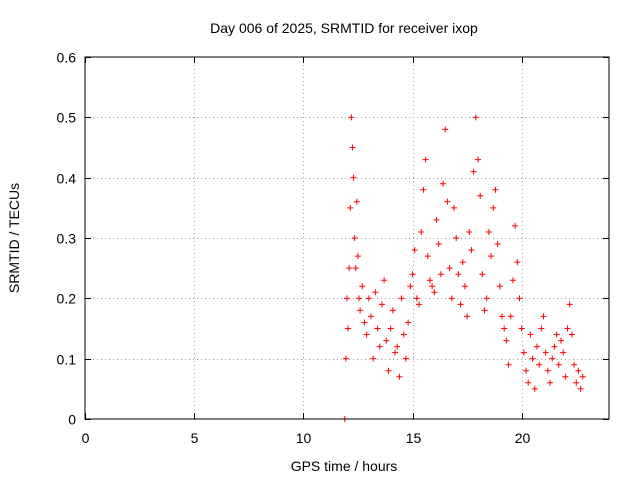  I want to click on y-tick-label: 0.3, so click(67, 239).